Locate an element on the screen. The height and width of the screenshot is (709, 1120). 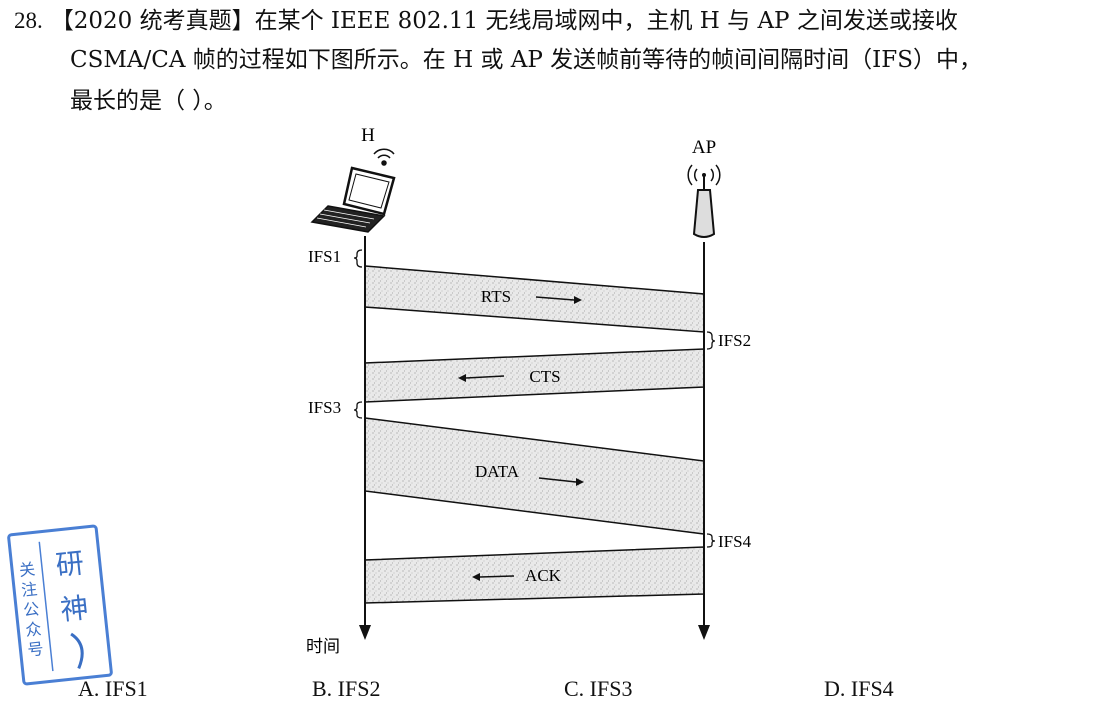
svg-text: 注 is located at coordinates (29, 589).